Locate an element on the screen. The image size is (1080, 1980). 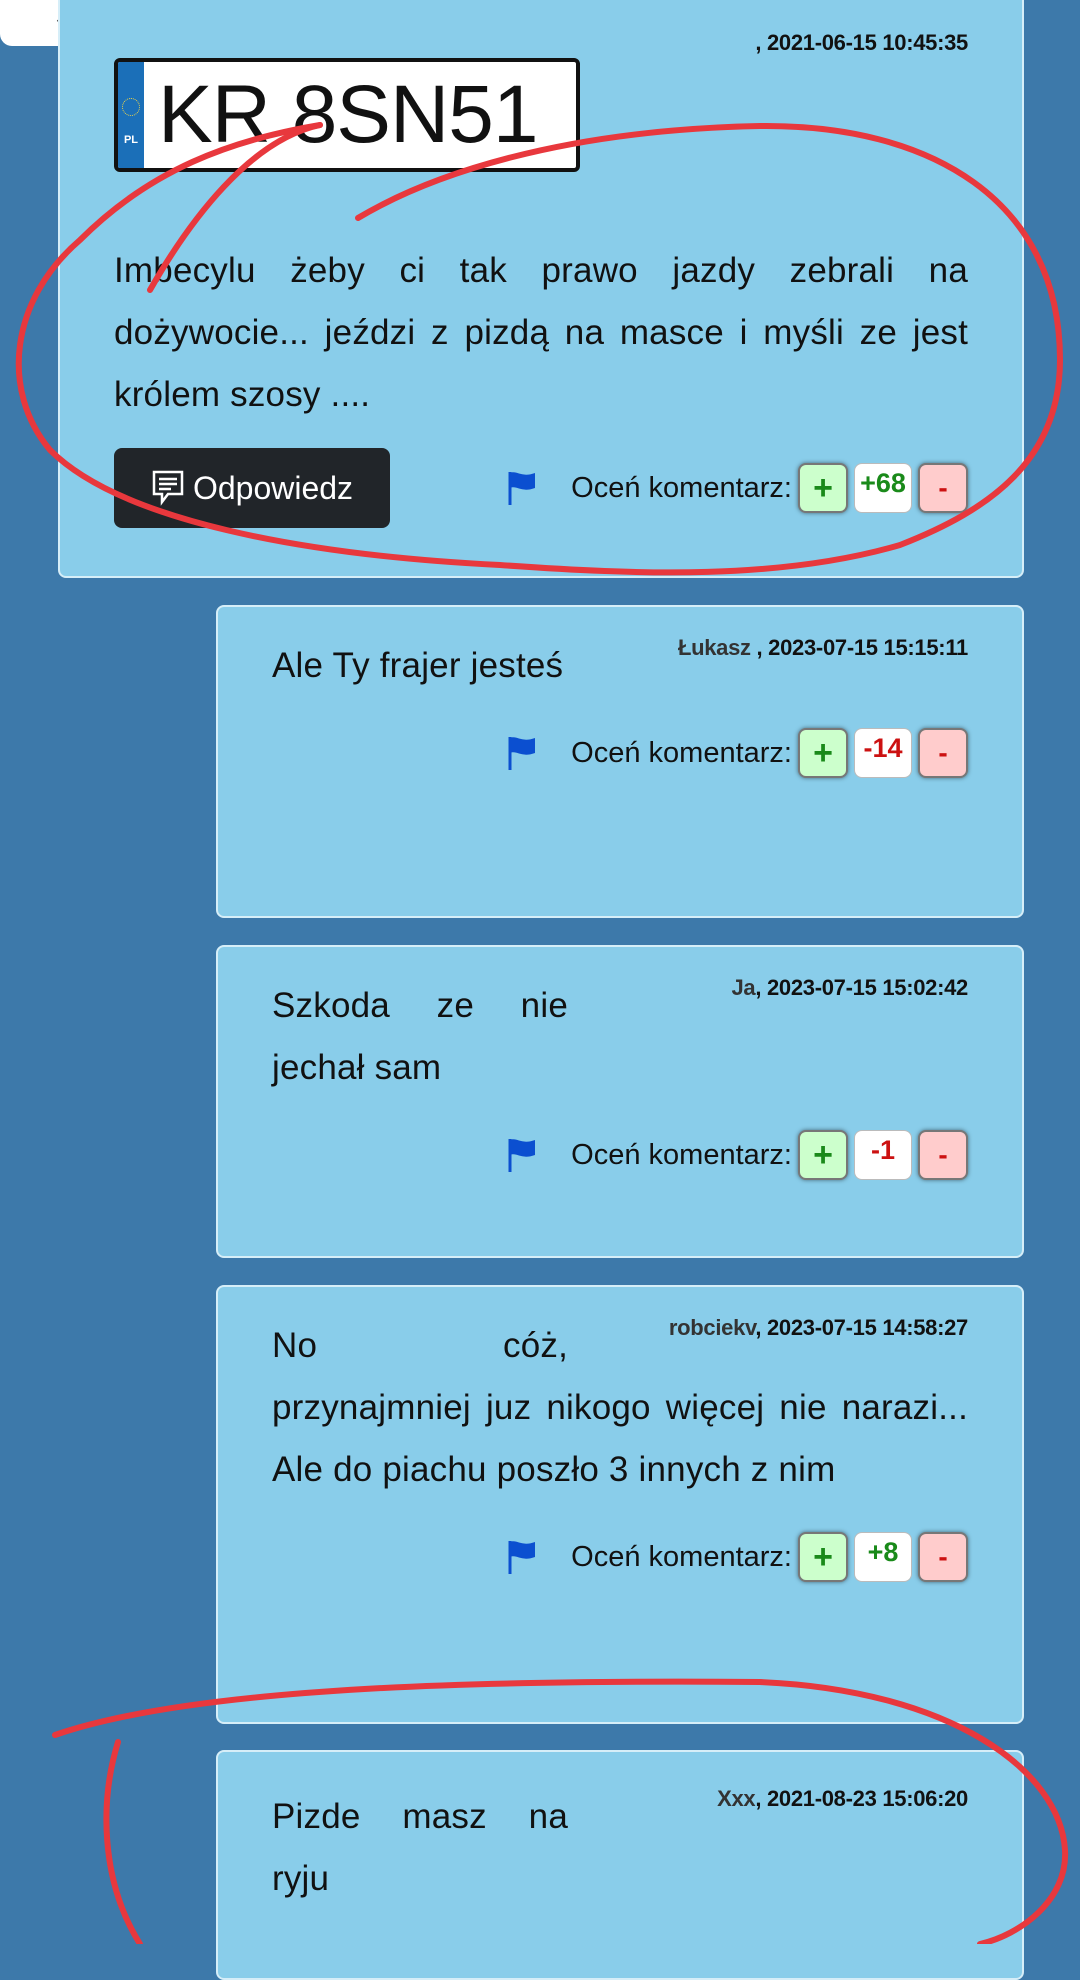
comment-author: robciekv is located at coordinates (712, 1327).